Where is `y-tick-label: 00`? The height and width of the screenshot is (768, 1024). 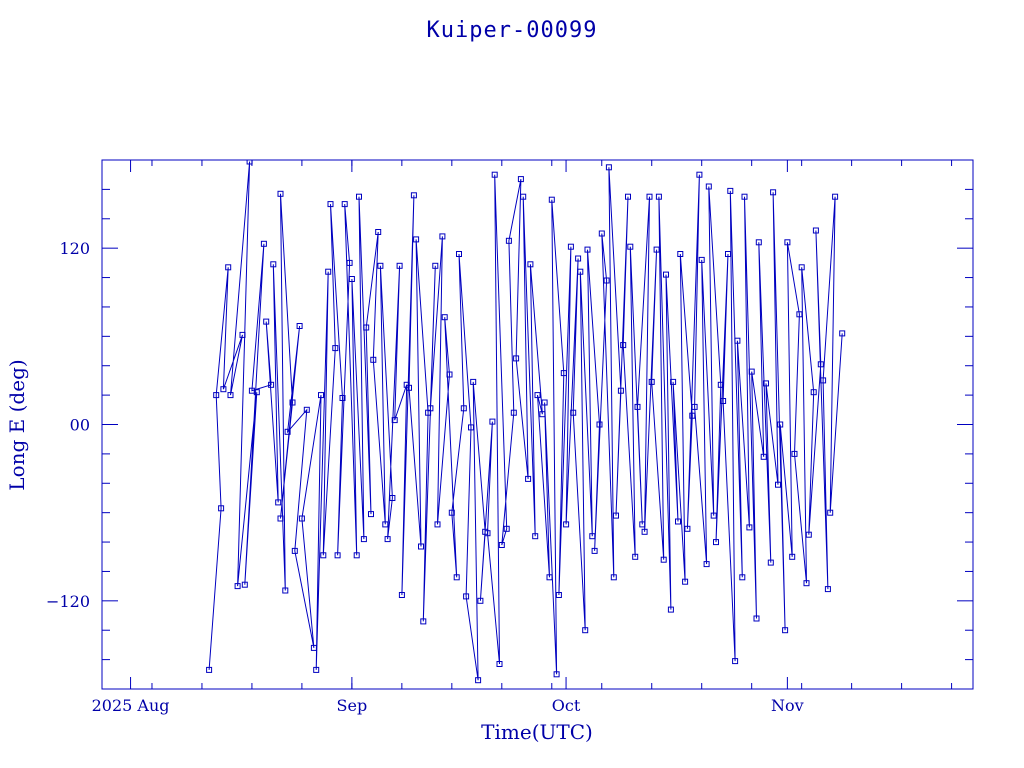
y-tick-label: 00 is located at coordinates (80, 425).